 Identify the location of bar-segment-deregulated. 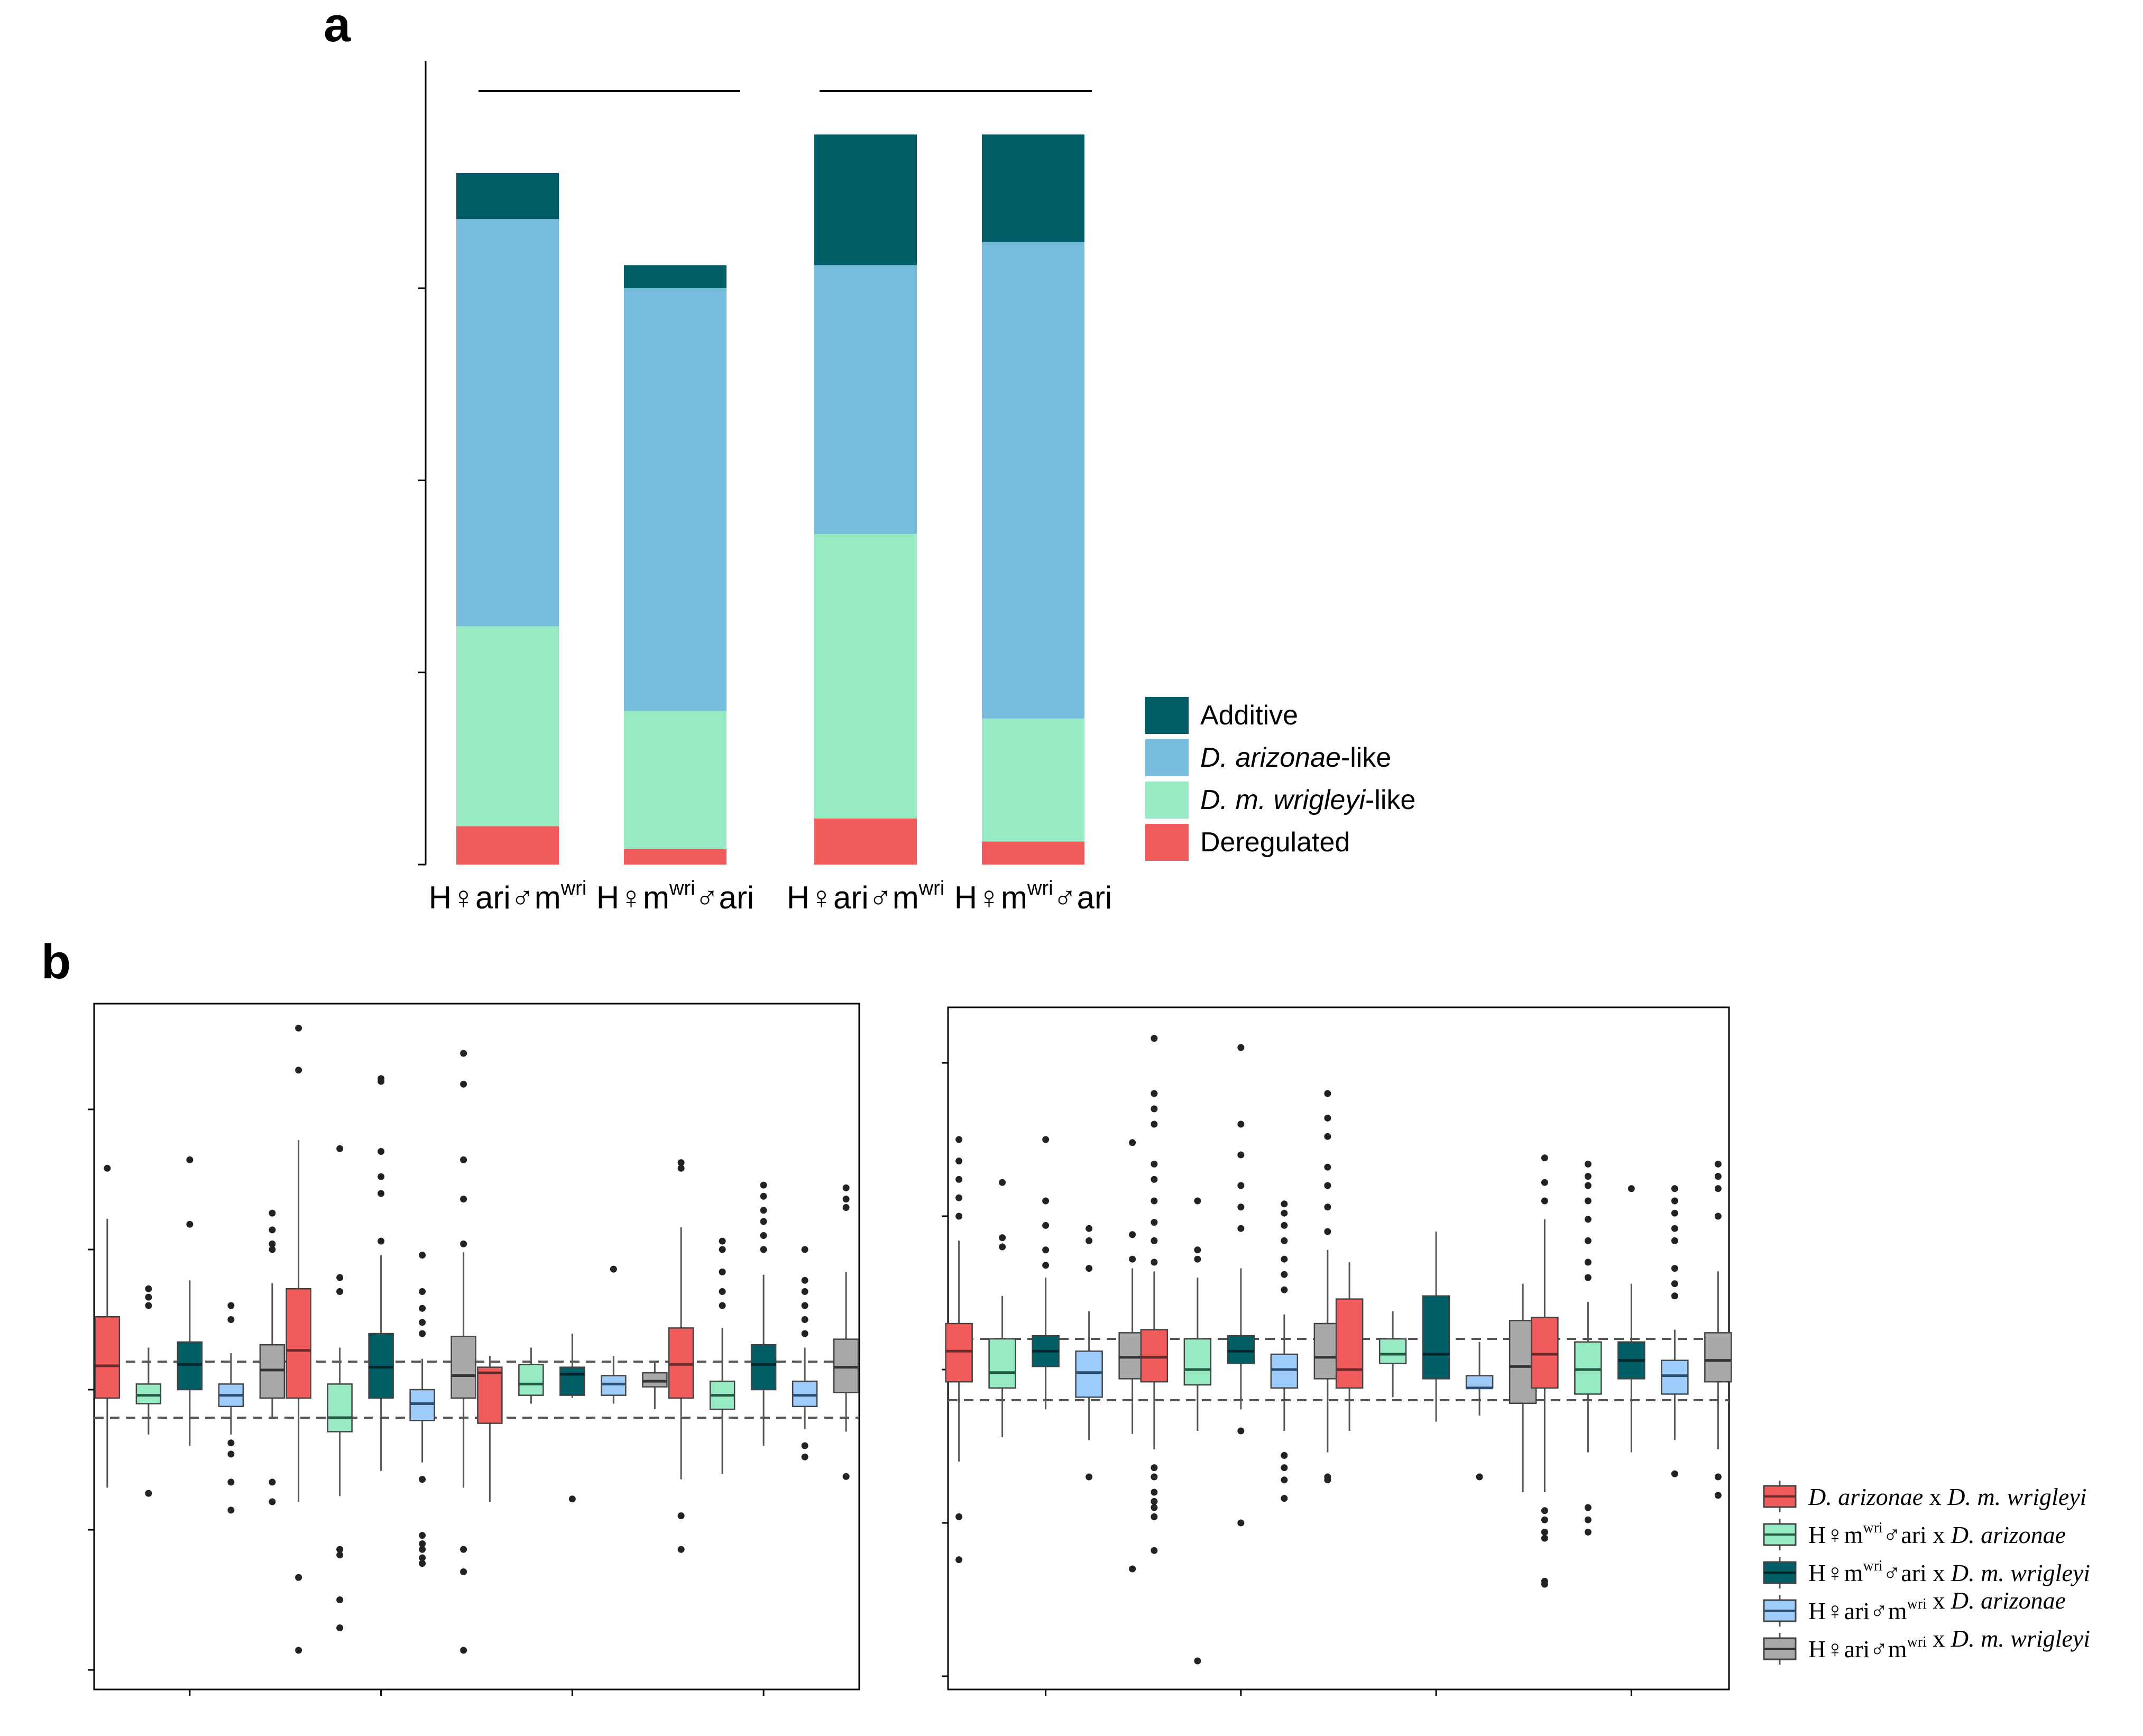
(507, 845).